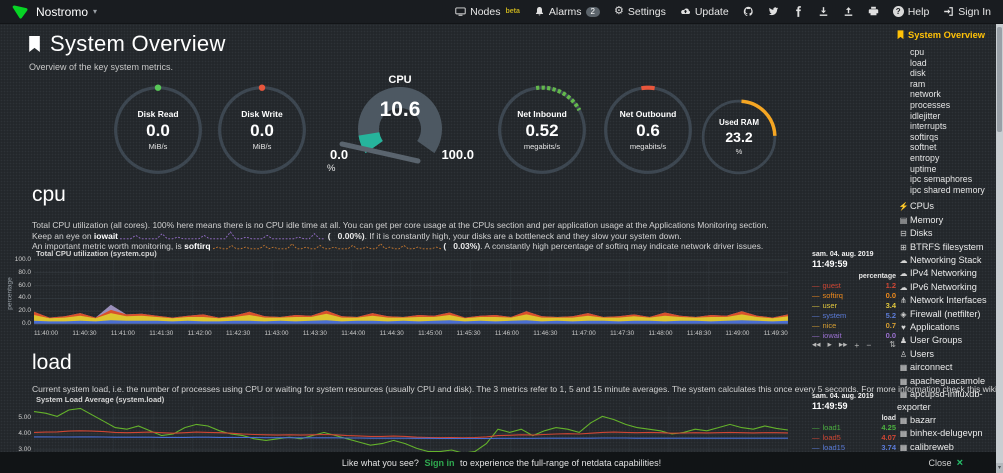 This screenshot has height=473, width=1003. I want to click on footer-close-button: Close ×, so click(946, 462).